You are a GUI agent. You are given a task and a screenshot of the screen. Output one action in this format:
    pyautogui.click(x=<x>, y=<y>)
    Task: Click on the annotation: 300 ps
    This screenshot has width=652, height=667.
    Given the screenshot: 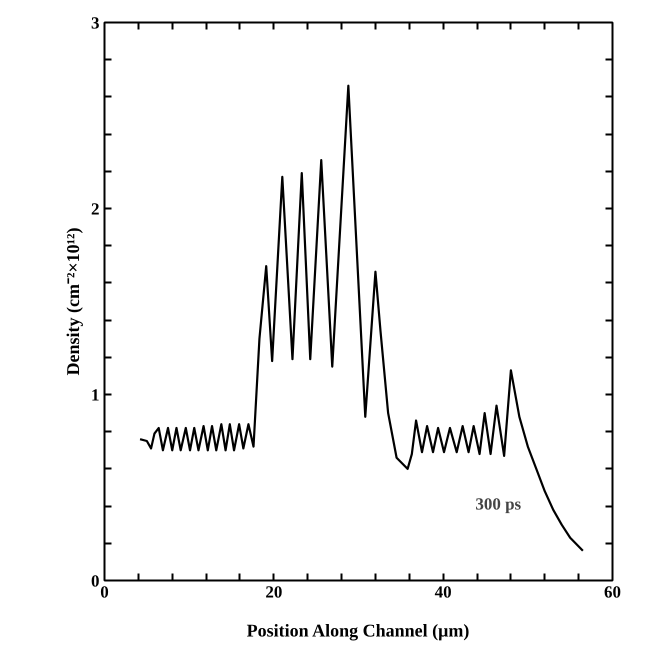 What is the action you would take?
    pyautogui.click(x=498, y=504)
    